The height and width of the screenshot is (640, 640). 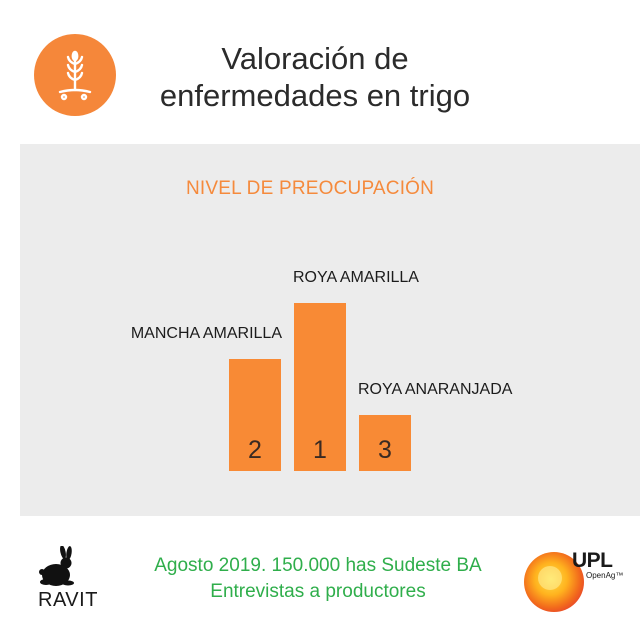 What do you see at coordinates (435, 389) in the screenshot?
I see `bar-category-label: ROYA ANARANJADA` at bounding box center [435, 389].